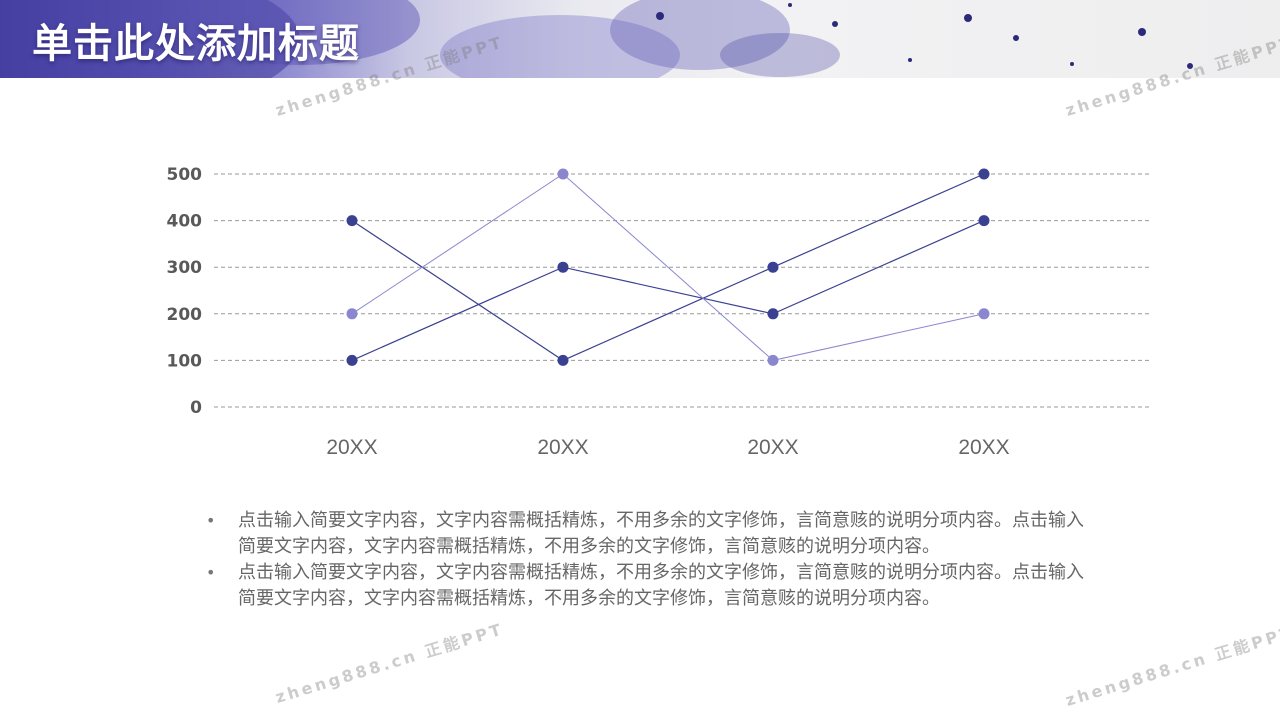  What do you see at coordinates (596, 39) in the screenshot?
I see `ink-splash-decoration` at bounding box center [596, 39].